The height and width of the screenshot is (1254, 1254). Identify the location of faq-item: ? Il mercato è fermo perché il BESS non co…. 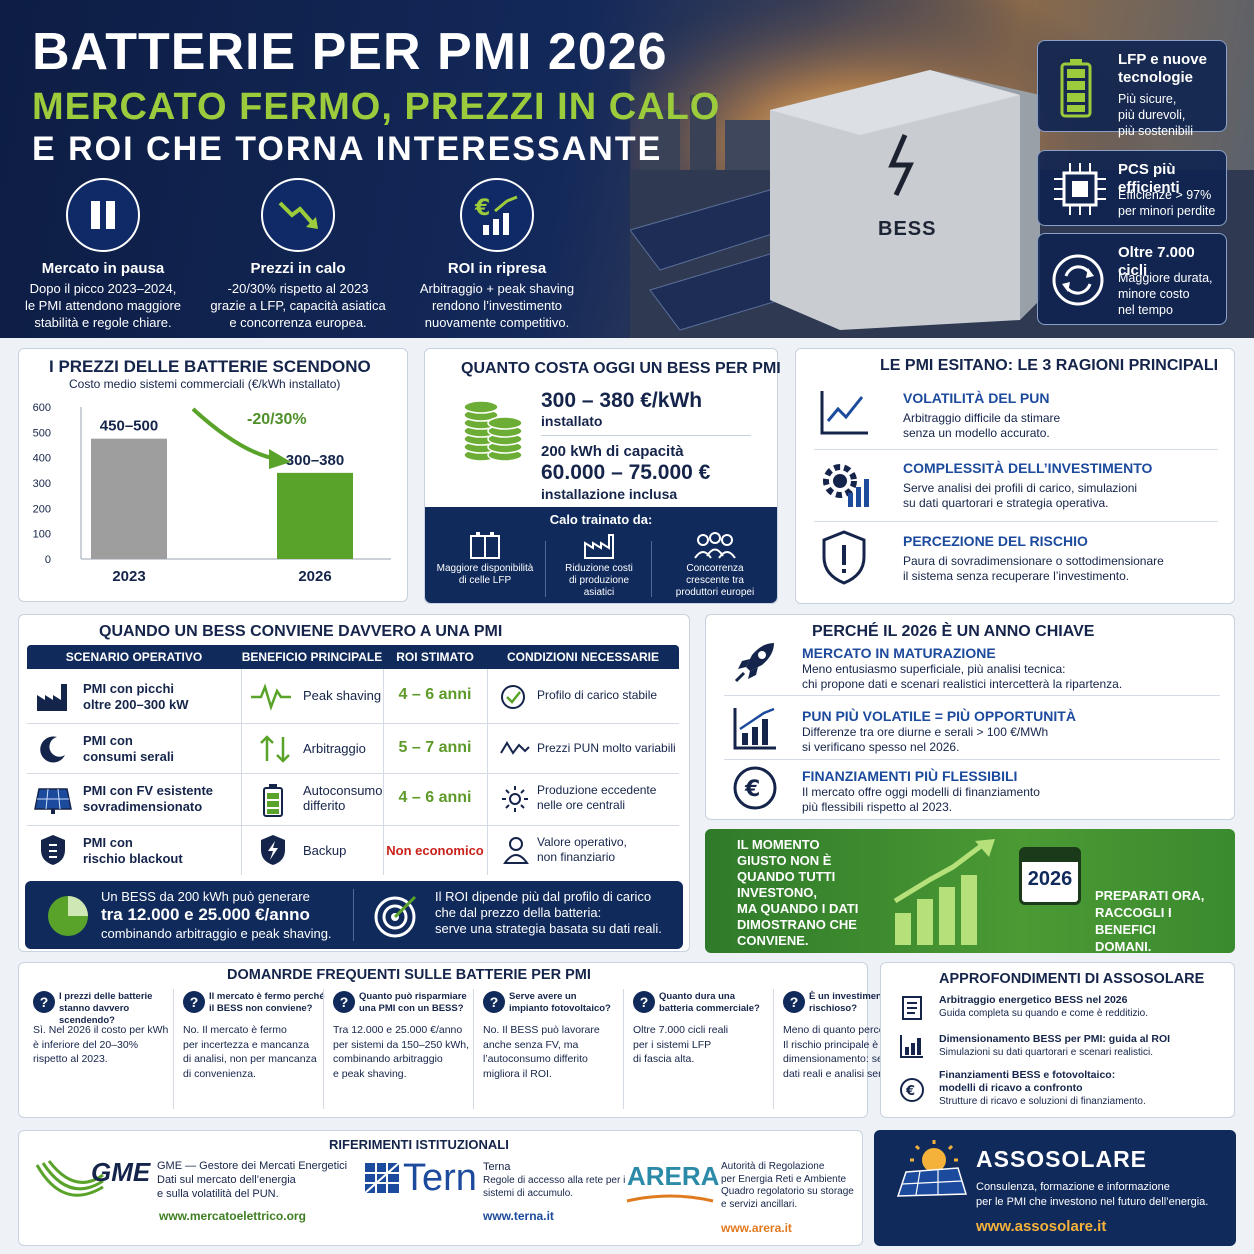
(255, 1051).